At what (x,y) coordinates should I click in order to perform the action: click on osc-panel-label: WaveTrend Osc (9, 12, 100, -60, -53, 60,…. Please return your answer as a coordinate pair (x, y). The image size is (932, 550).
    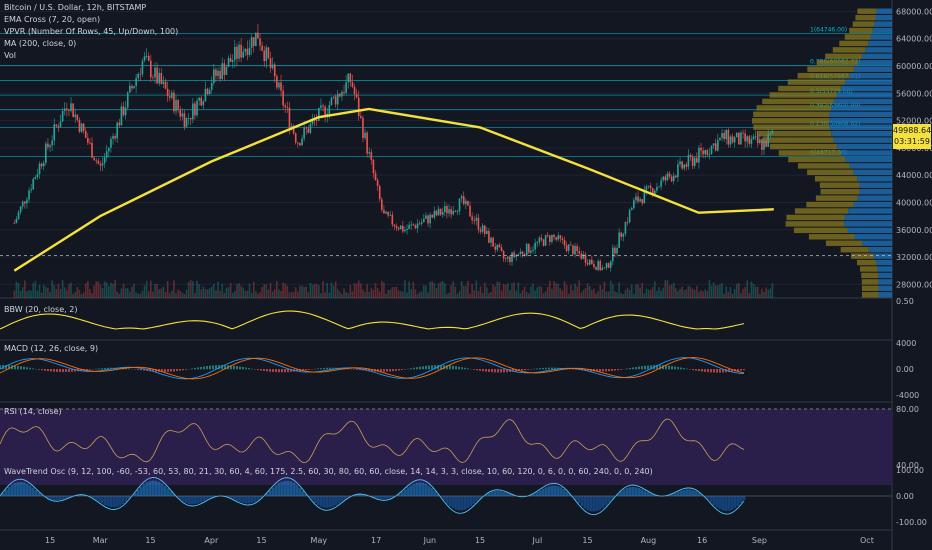
    Looking at the image, I should click on (328, 471).